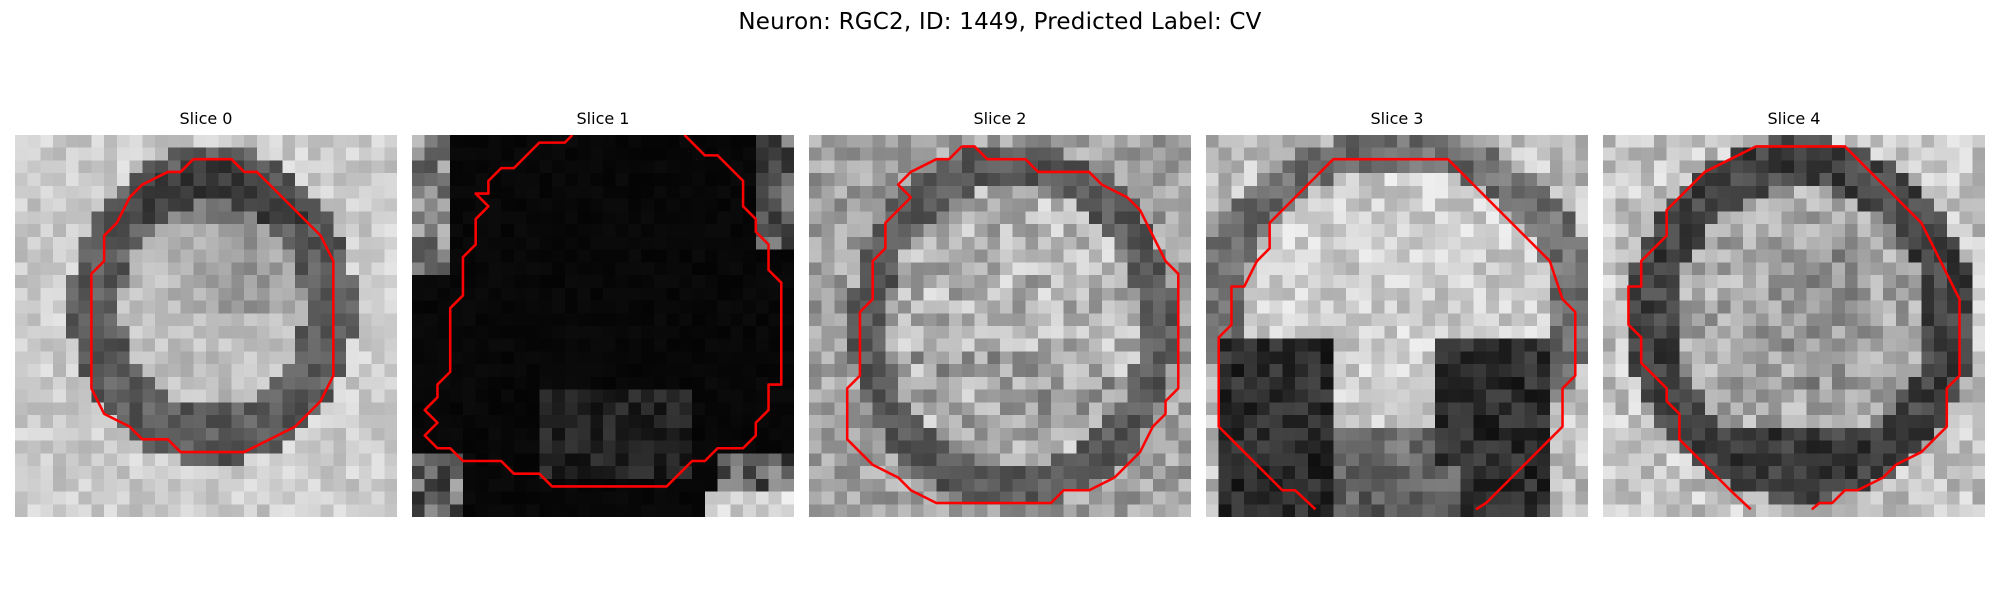 This screenshot has height=600, width=2000. What do you see at coordinates (1397, 118) in the screenshot?
I see `slice-title-3: Slice 3` at bounding box center [1397, 118].